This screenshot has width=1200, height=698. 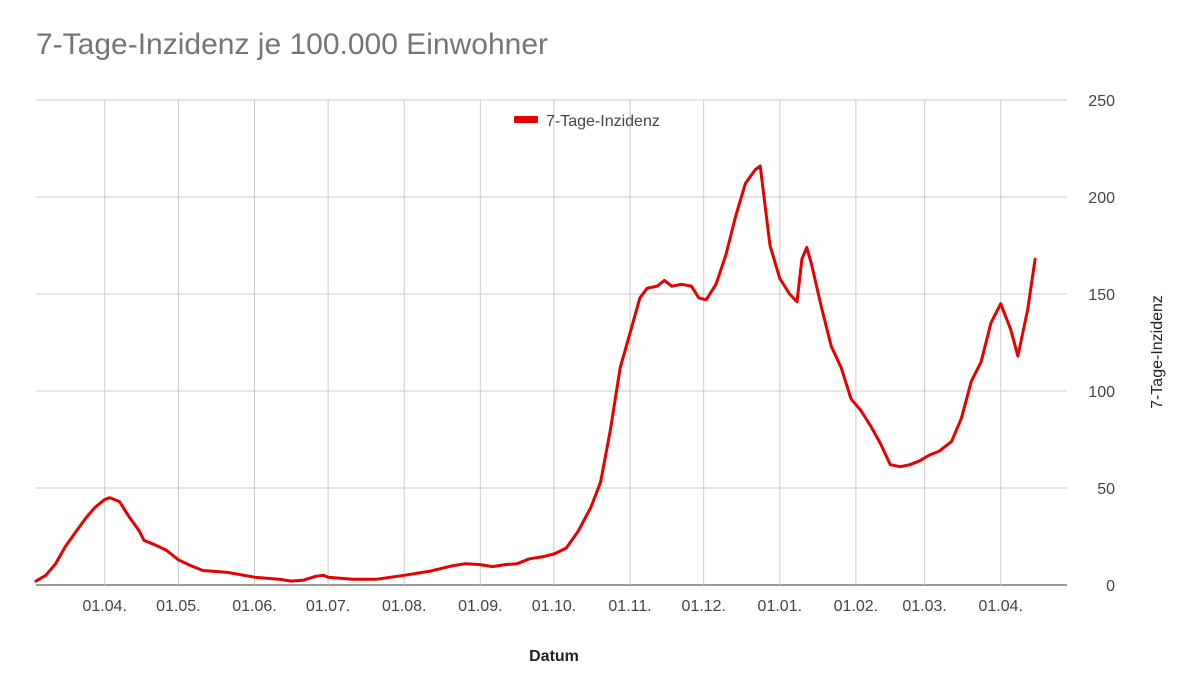 I want to click on legend-swatch-7-tage-inzidenz, so click(x=526, y=119).